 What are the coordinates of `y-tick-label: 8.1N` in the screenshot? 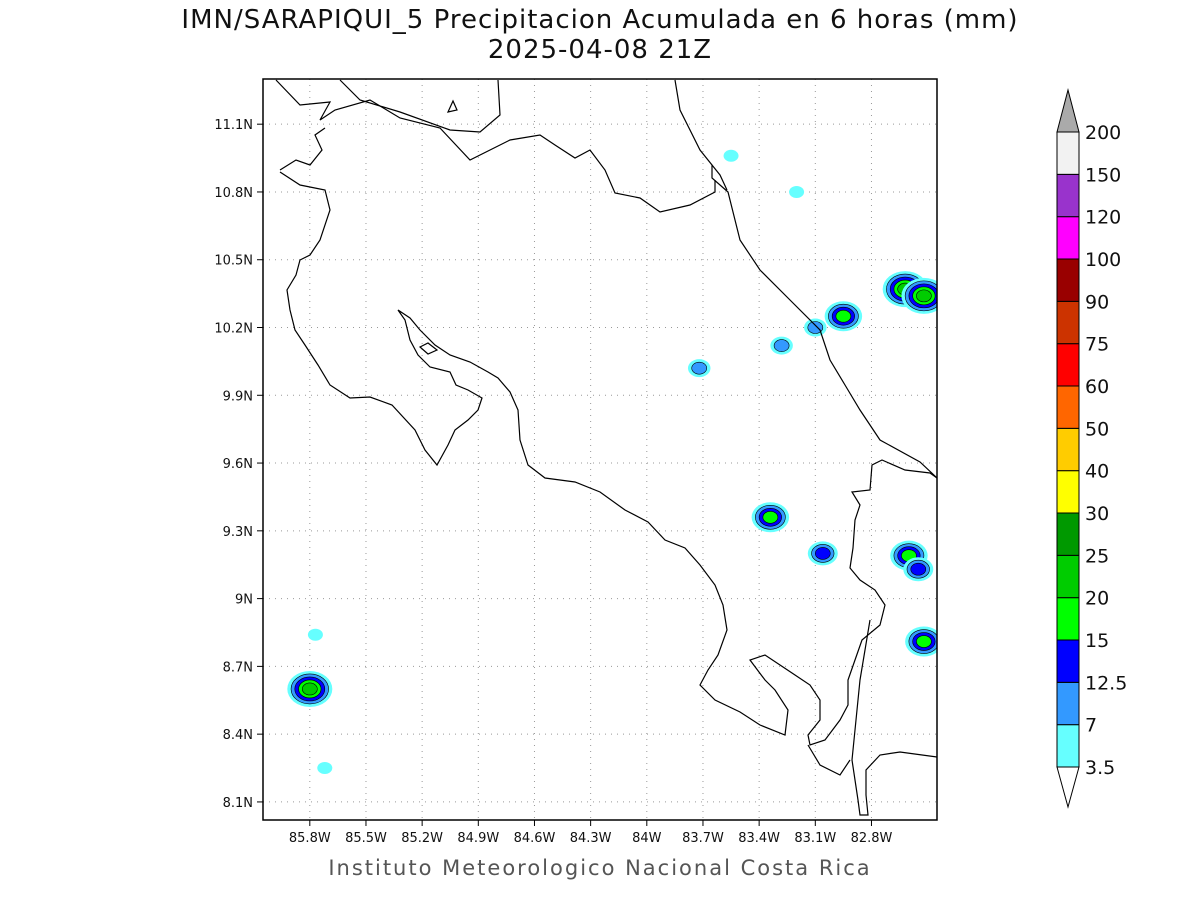 It's located at (238, 803).